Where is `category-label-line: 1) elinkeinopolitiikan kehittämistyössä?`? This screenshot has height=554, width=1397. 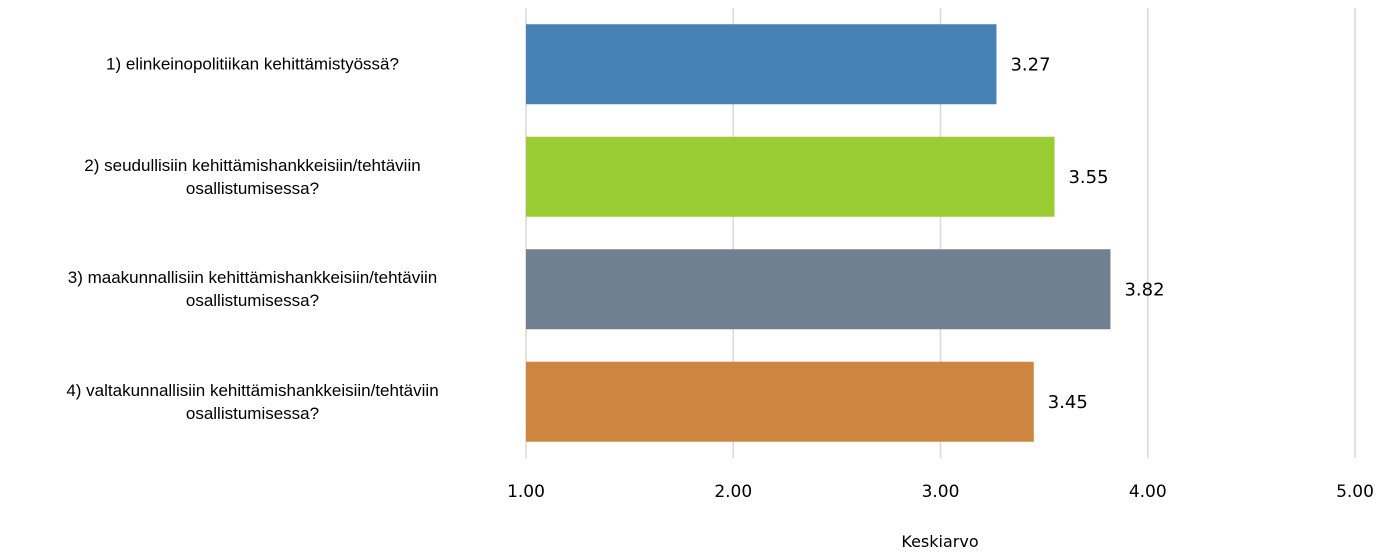
category-label-line: 1) elinkeinopolitiikan kehittämistyössä? is located at coordinates (252, 64).